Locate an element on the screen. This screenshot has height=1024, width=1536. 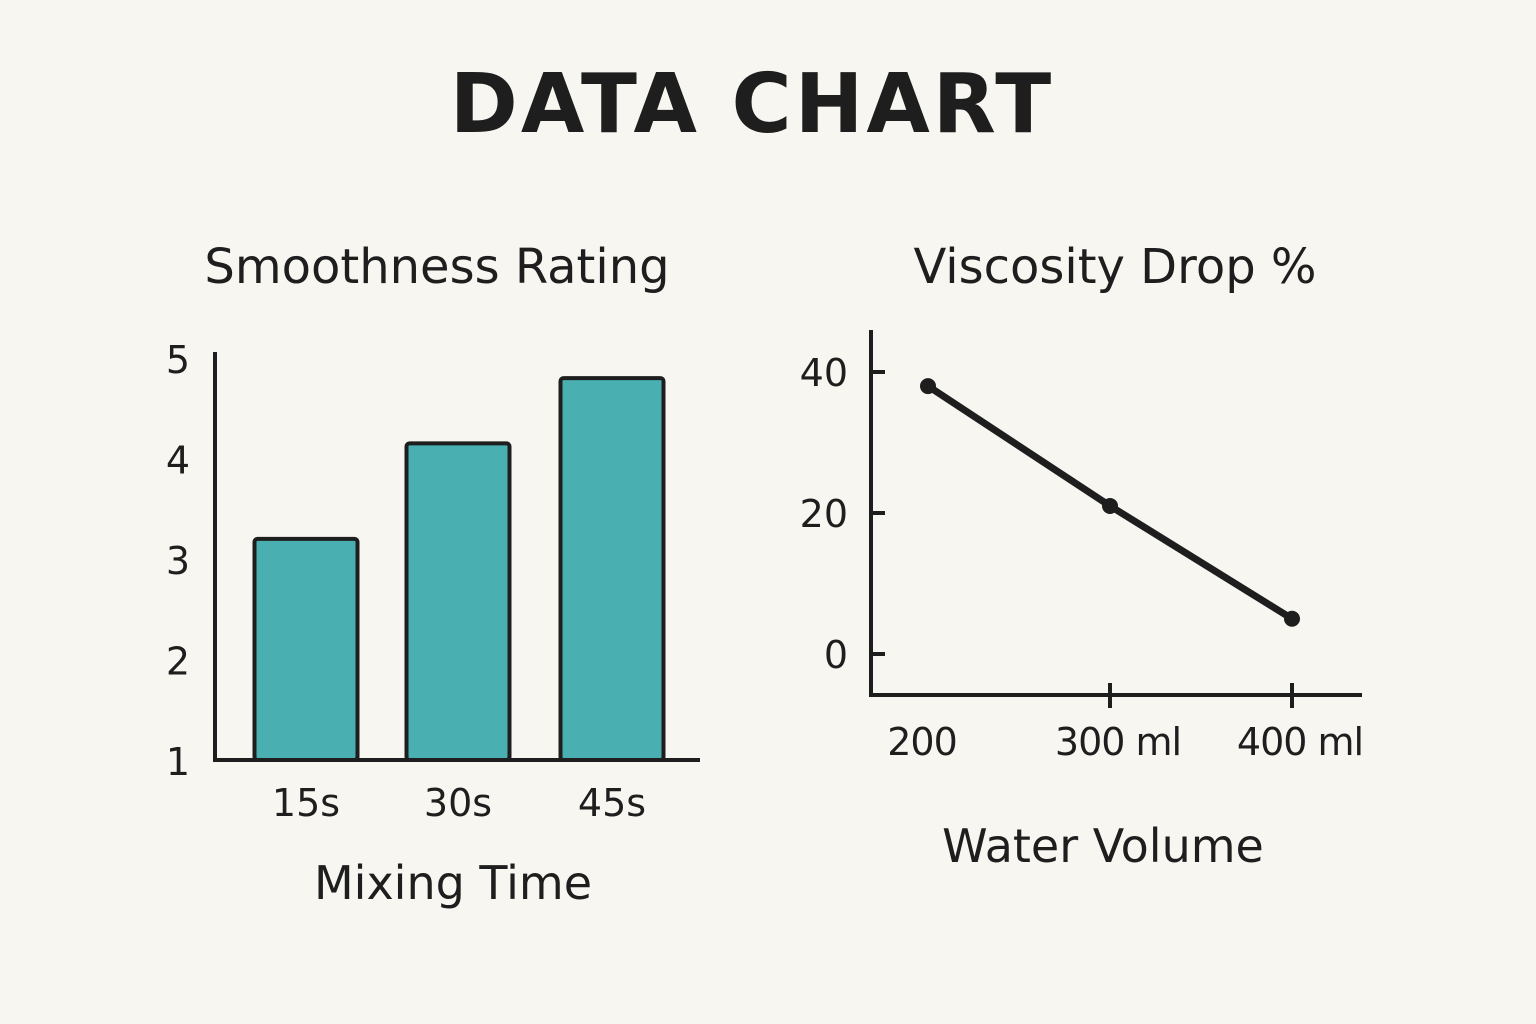
main-title: DATA CHART is located at coordinates (752, 104).